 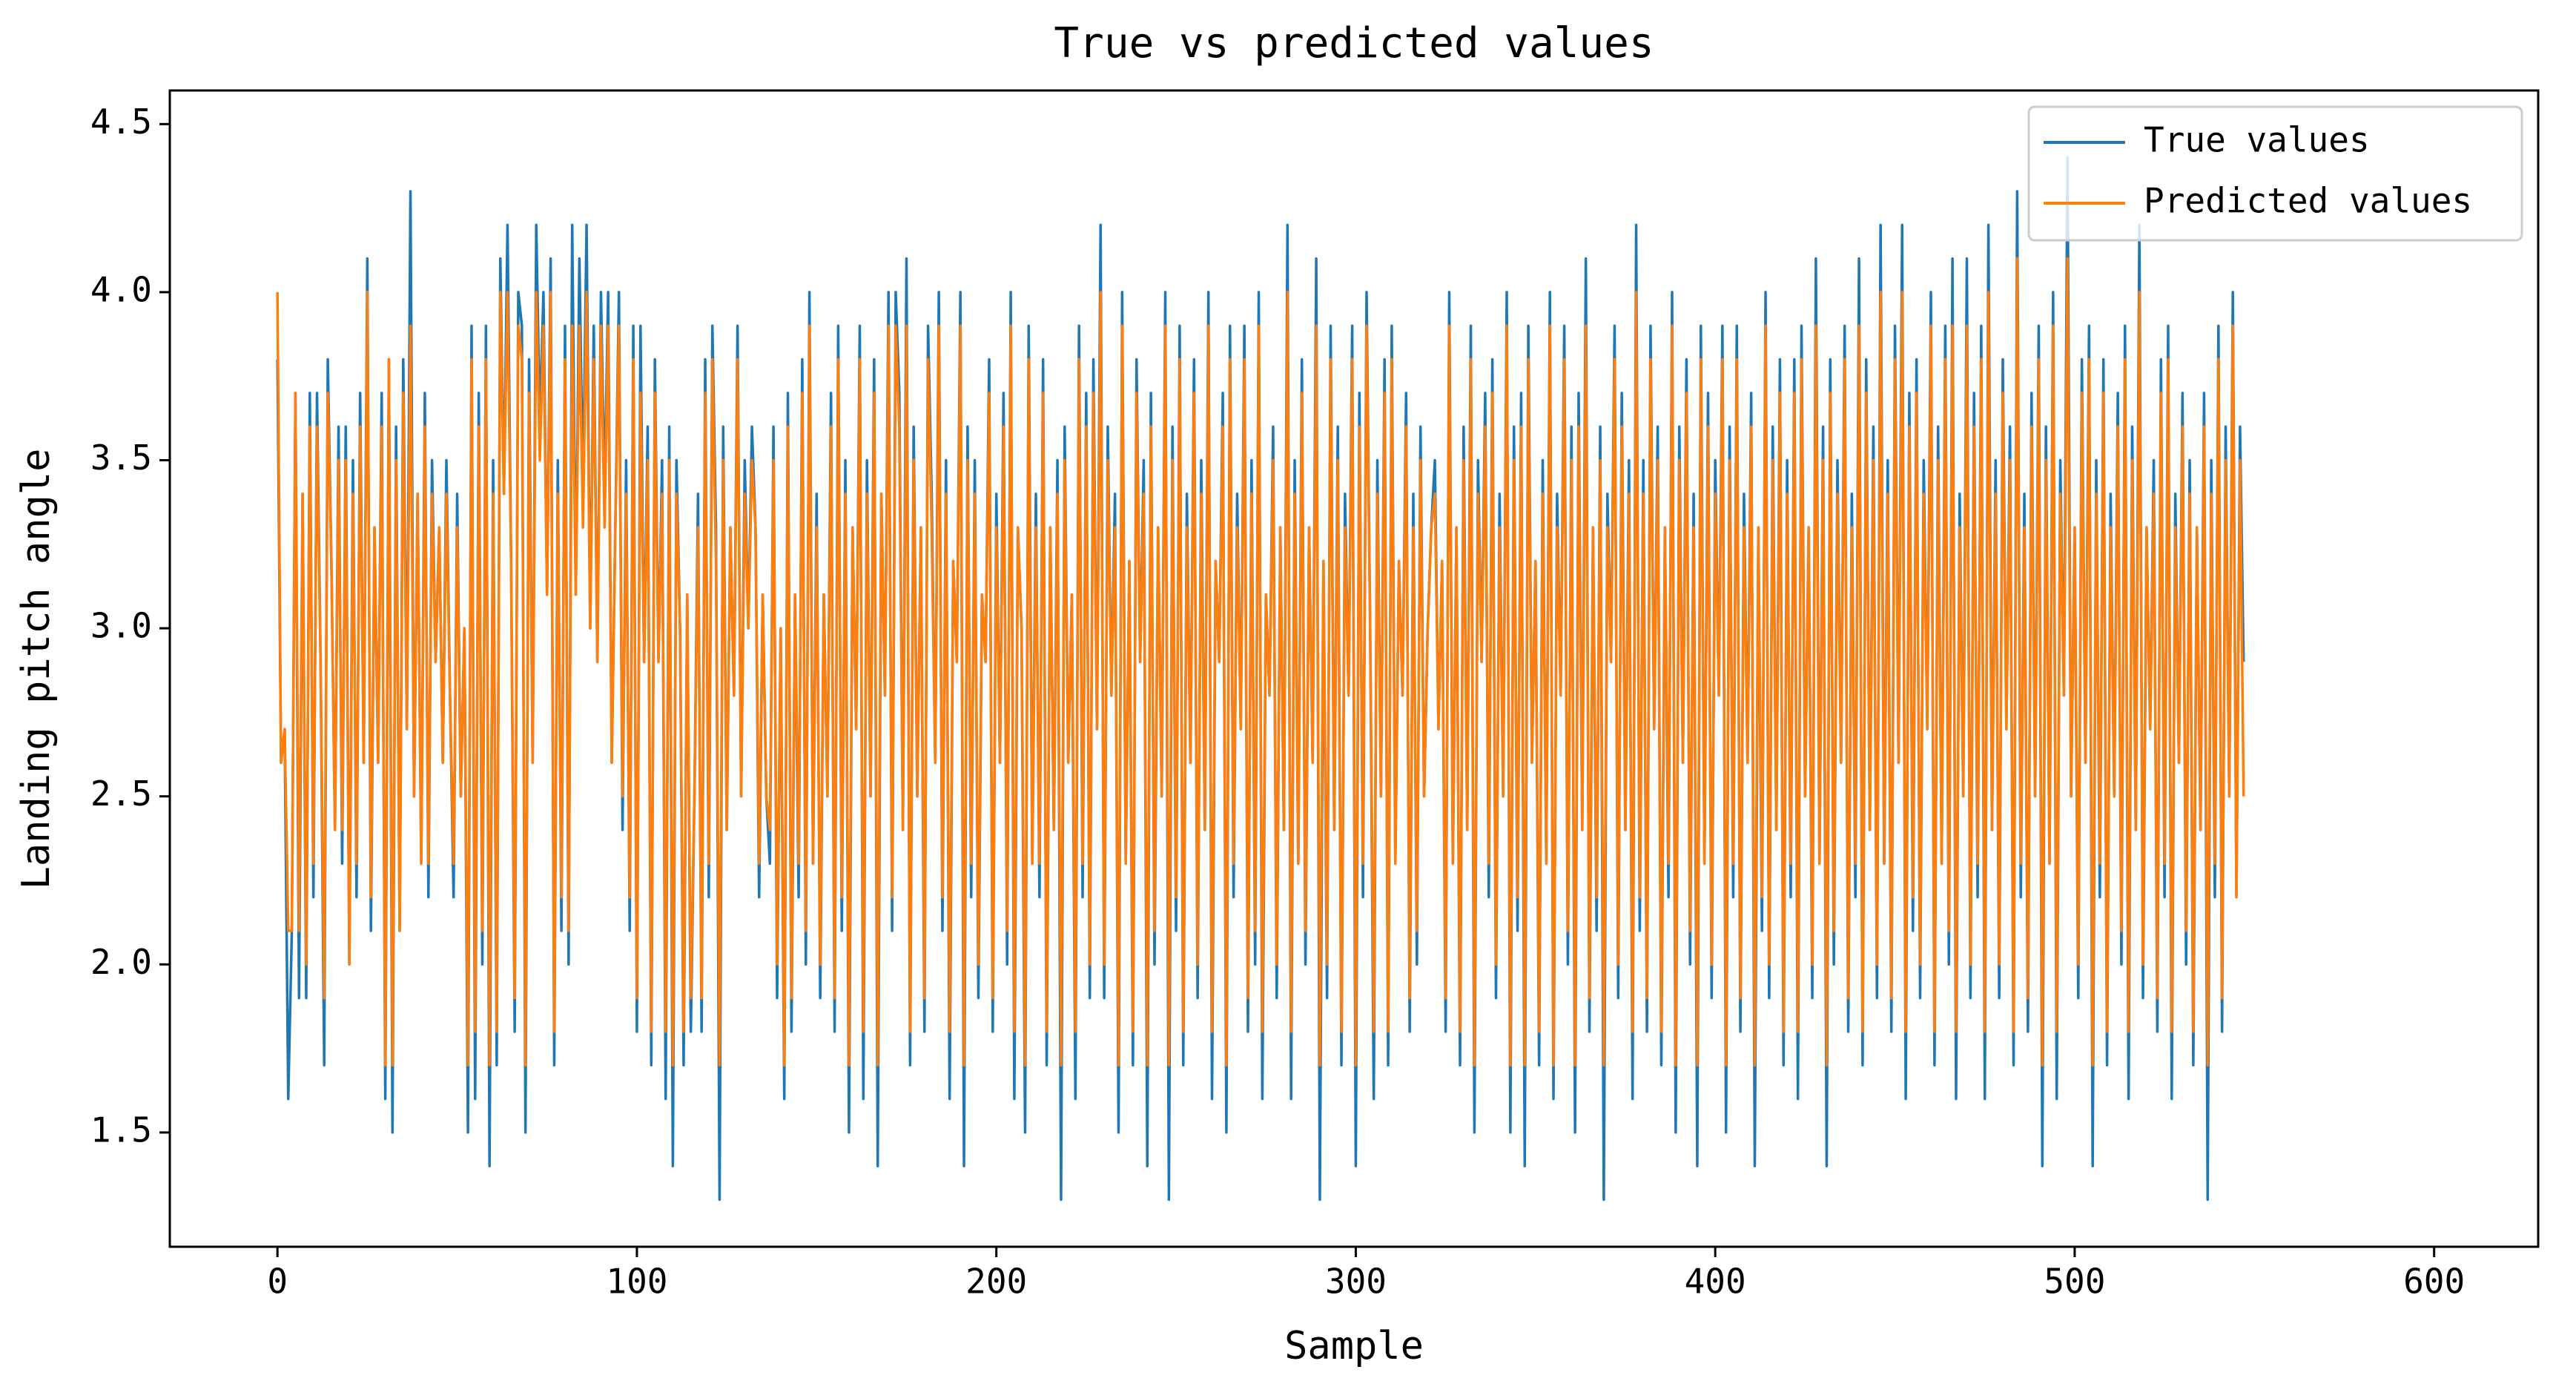 What do you see at coordinates (996, 1282) in the screenshot?
I see `x-tick-label: 200` at bounding box center [996, 1282].